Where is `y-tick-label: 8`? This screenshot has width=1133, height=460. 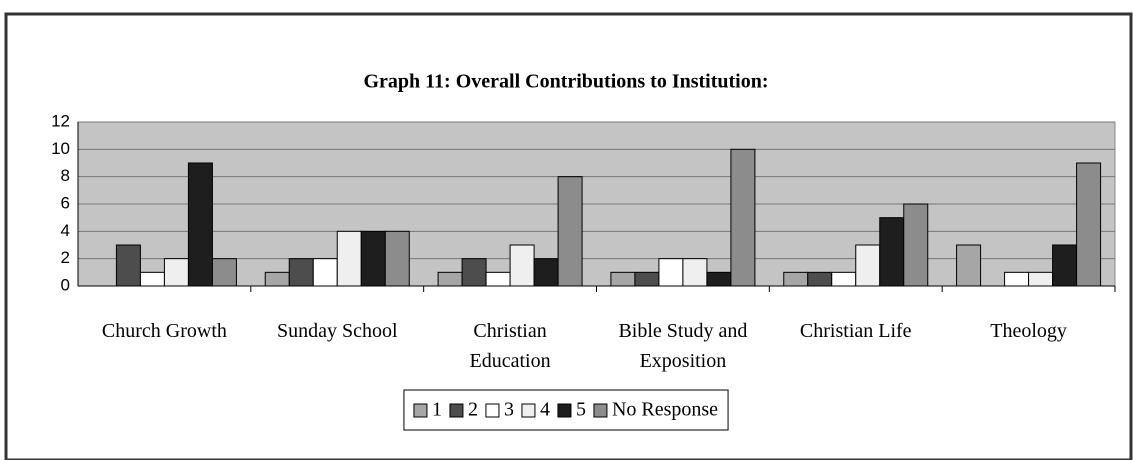 y-tick-label: 8 is located at coordinates (65, 175).